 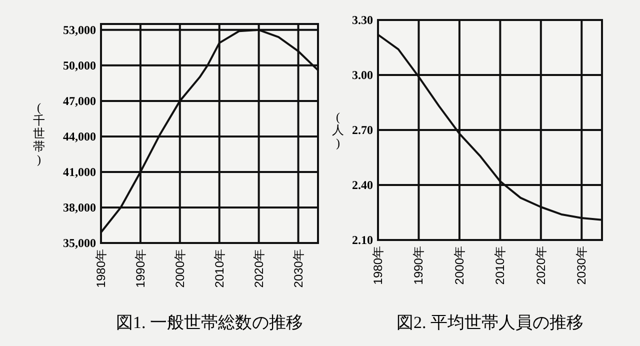 I want to click on y-tick-label: 53,000, so click(x=79, y=29).